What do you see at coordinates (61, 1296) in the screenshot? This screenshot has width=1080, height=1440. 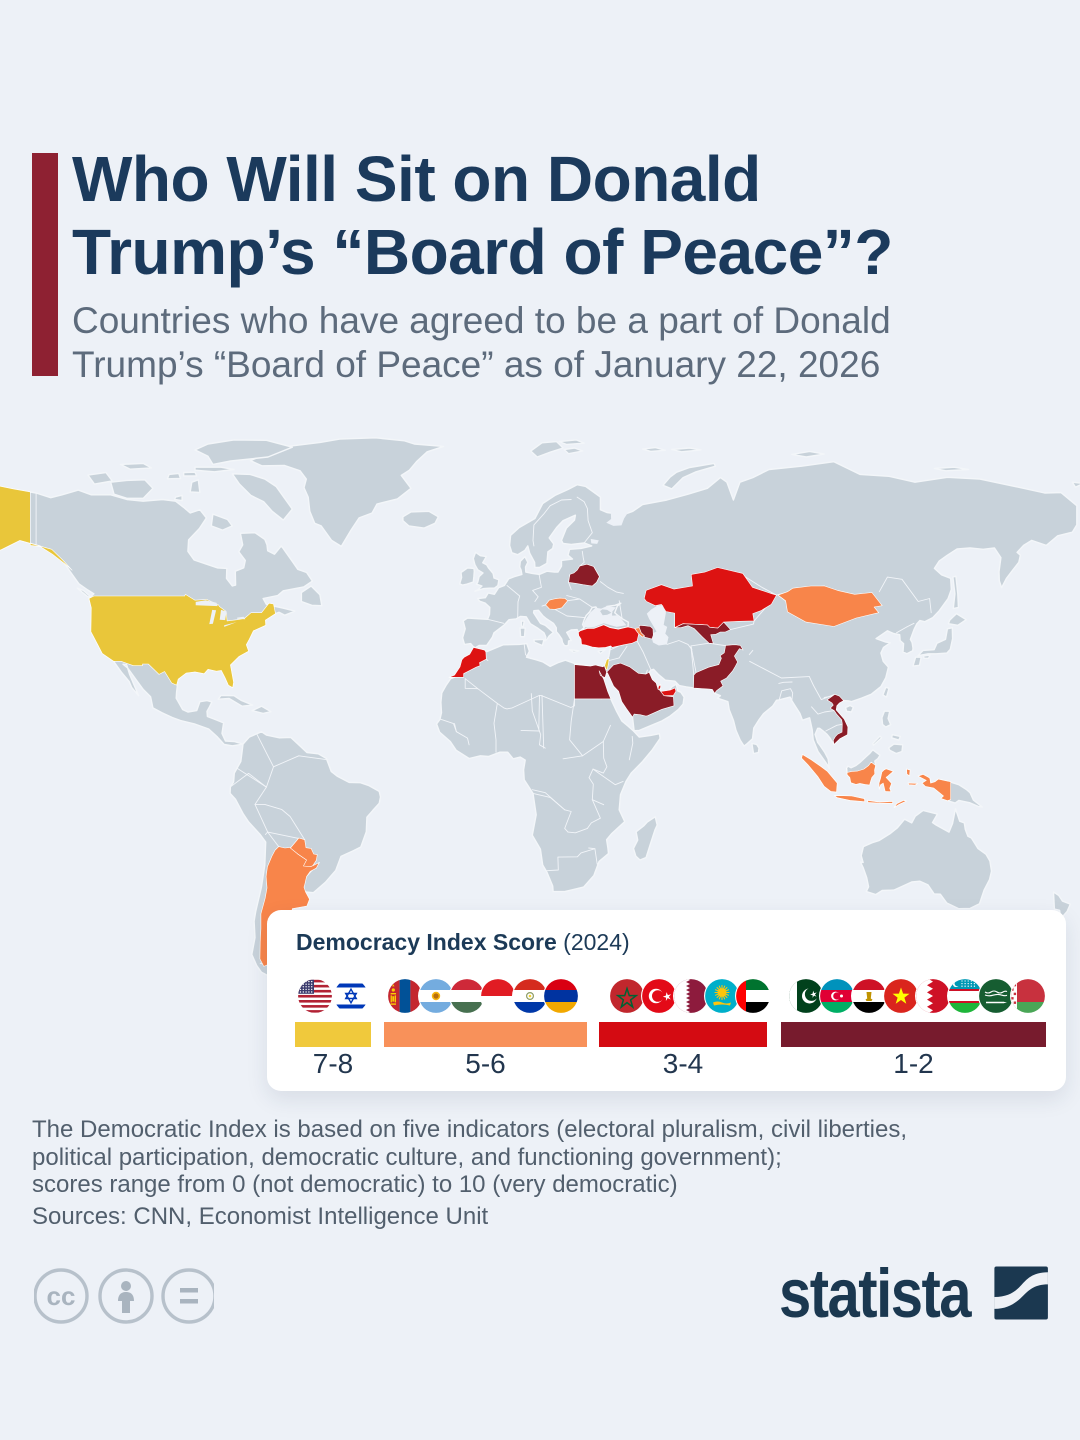 I see `svg-text: cc` at bounding box center [61, 1296].